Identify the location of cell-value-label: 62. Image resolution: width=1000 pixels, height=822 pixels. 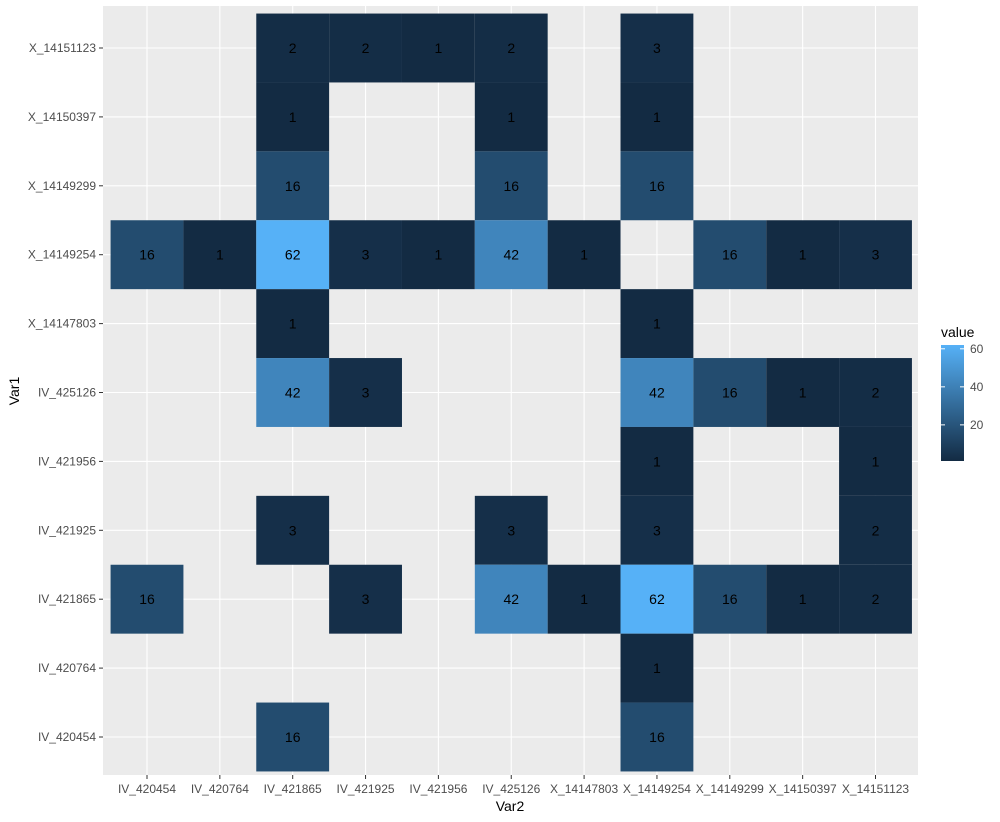
(293, 255).